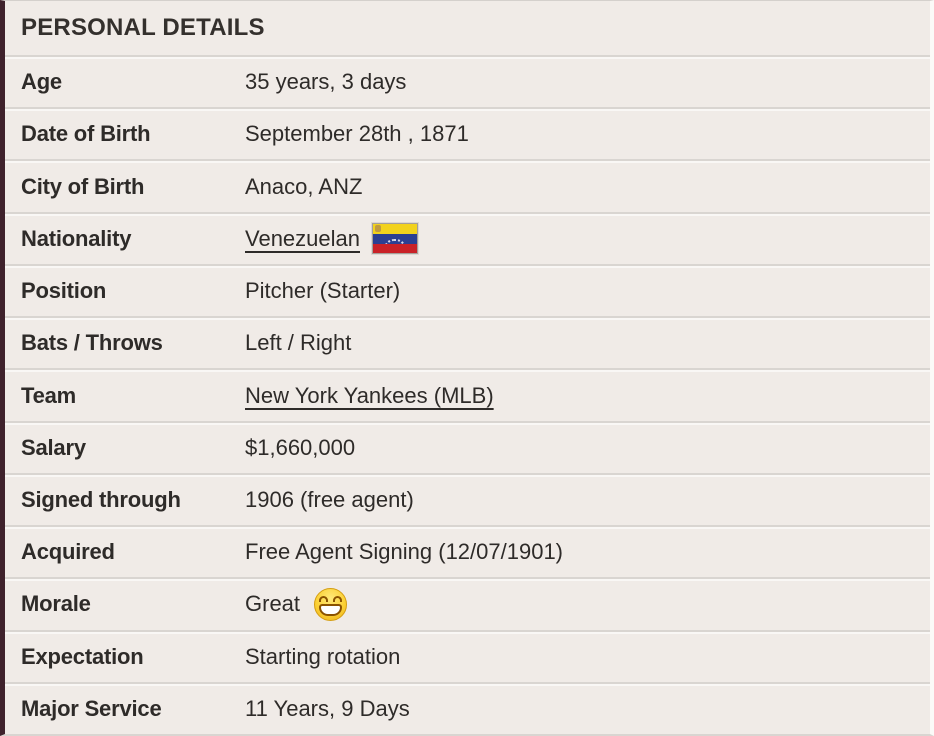 Image resolution: width=934 pixels, height=736 pixels. I want to click on row-team: Team New York Yankees (MLB), so click(467, 394).